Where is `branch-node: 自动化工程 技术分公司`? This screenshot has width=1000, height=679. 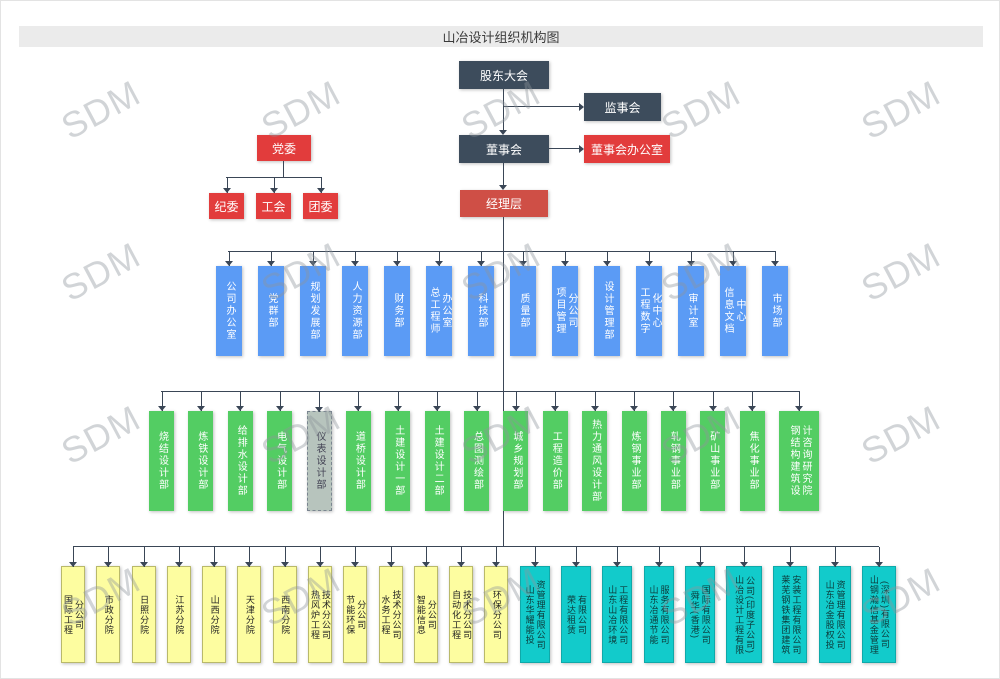
branch-node: 自动化工程 技术分公司 is located at coordinates (461, 605).